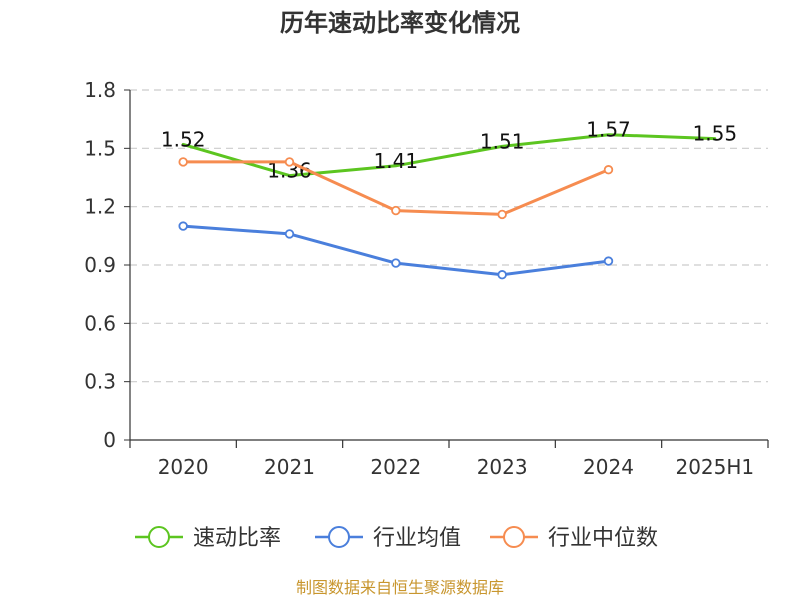  I want to click on x-tick-label: 2020, so click(183, 467).